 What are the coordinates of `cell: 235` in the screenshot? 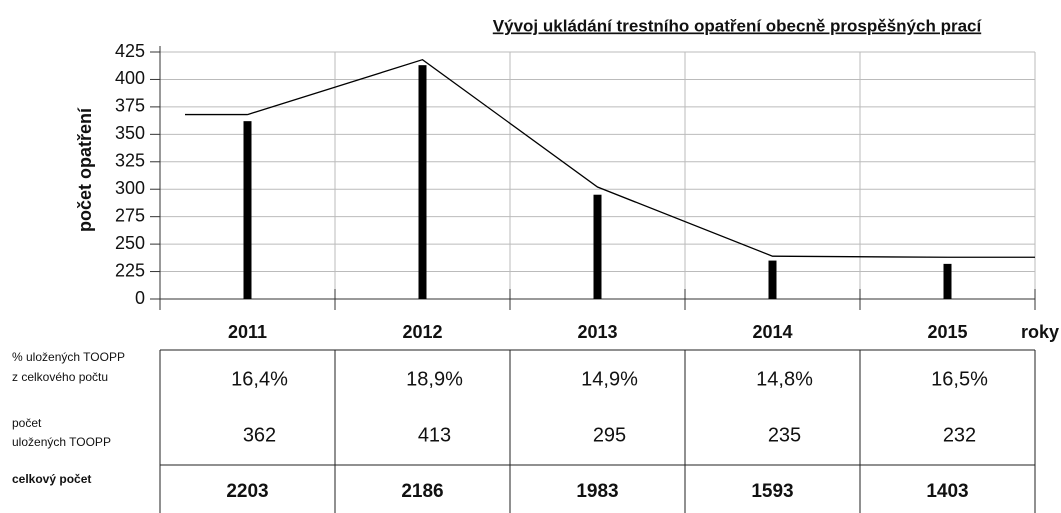 It's located at (784, 435).